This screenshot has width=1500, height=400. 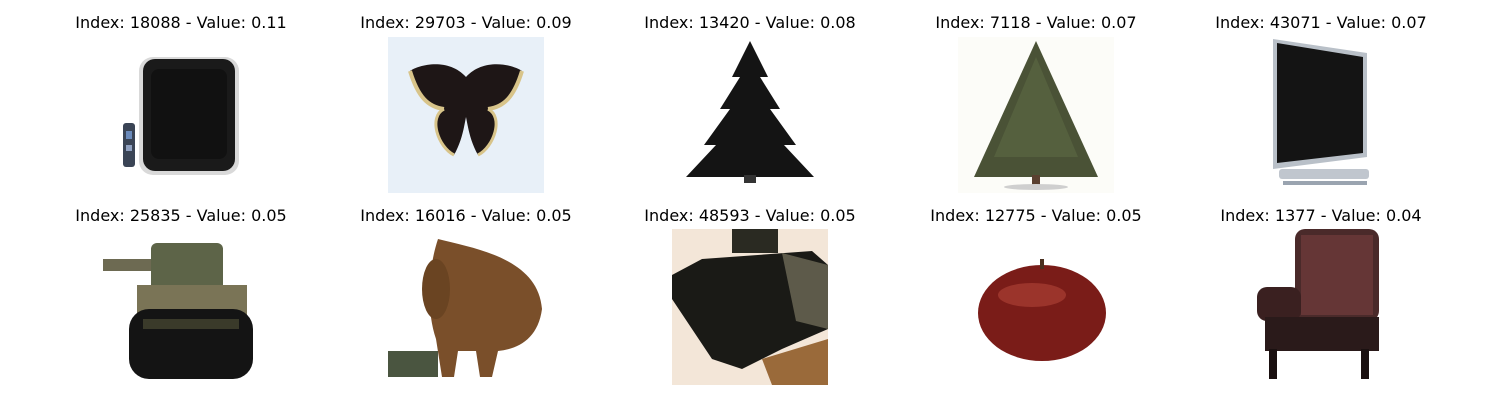 What do you see at coordinates (181, 215) in the screenshot?
I see `item-title: Index: 25835 - Value: 0.05` at bounding box center [181, 215].